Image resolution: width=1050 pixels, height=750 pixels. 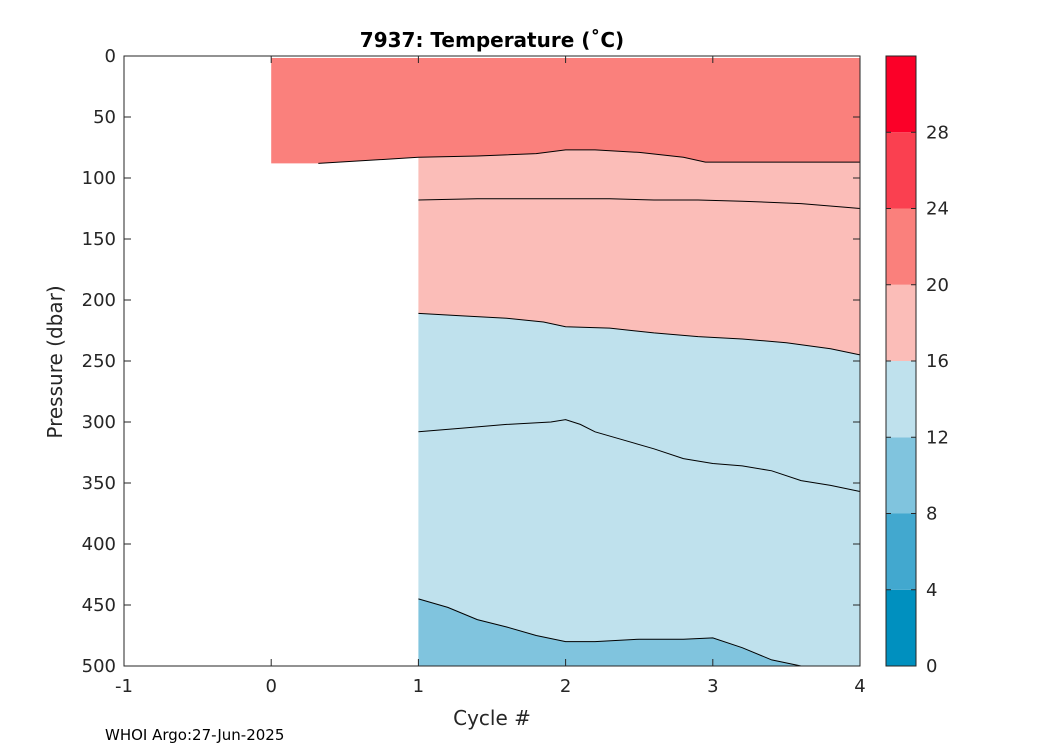 I want to click on colorbar-tick-label: 12, so click(x=937, y=437).